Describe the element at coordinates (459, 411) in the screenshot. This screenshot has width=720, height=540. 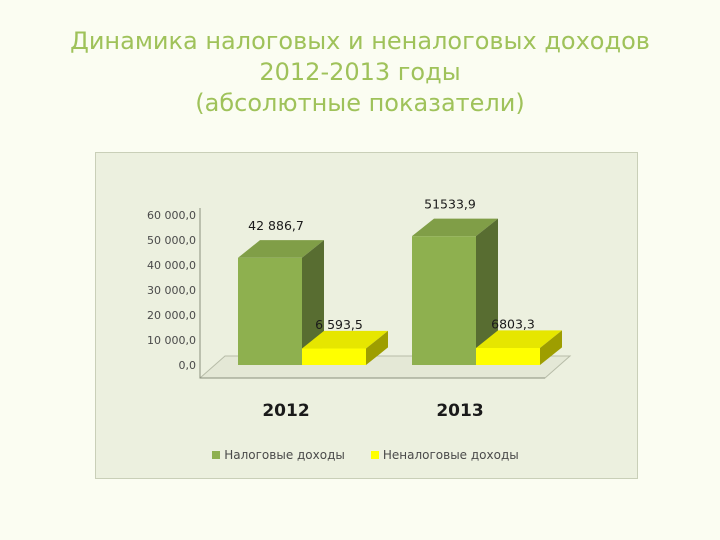
I see `x-category-label: 2013` at that location.